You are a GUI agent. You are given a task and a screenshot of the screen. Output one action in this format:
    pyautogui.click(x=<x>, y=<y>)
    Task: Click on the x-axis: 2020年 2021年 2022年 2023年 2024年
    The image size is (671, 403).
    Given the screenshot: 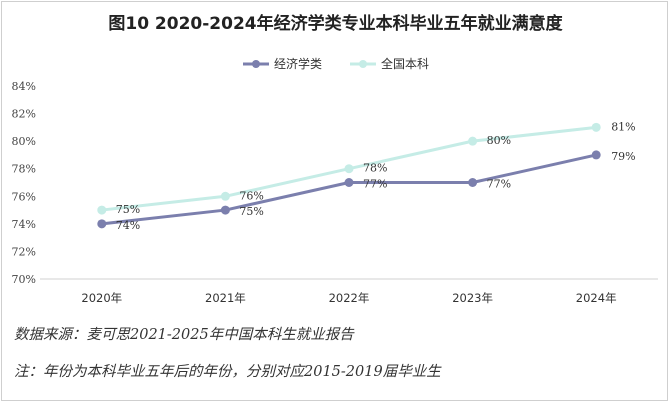 What is the action you would take?
    pyautogui.click(x=348, y=298)
    